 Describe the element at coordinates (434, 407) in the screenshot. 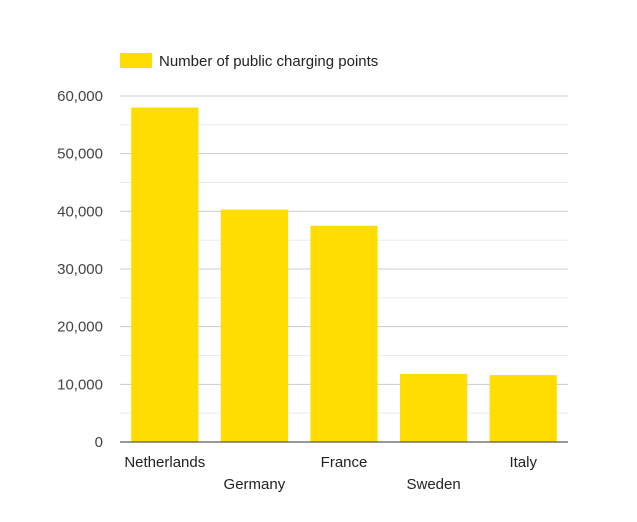

I see `bar-sweden` at that location.